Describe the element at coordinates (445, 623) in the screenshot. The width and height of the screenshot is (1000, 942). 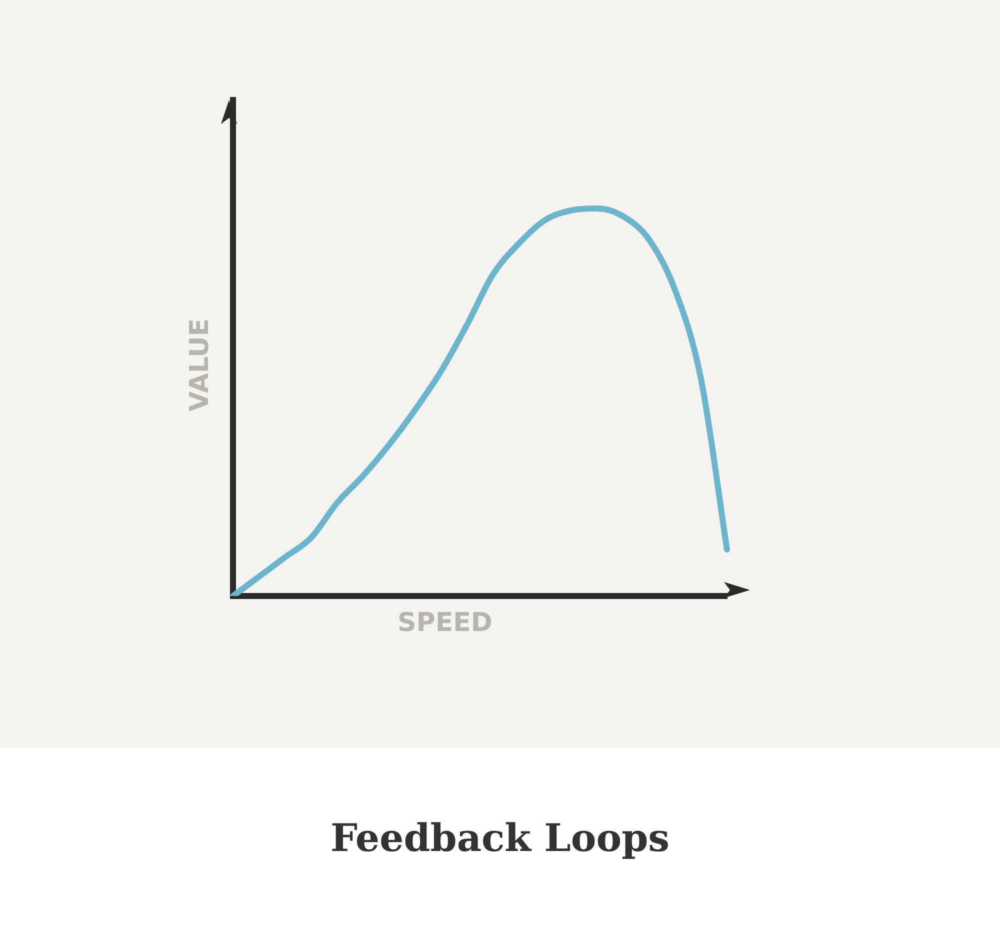
I see `x-axis-title: SPEED` at that location.